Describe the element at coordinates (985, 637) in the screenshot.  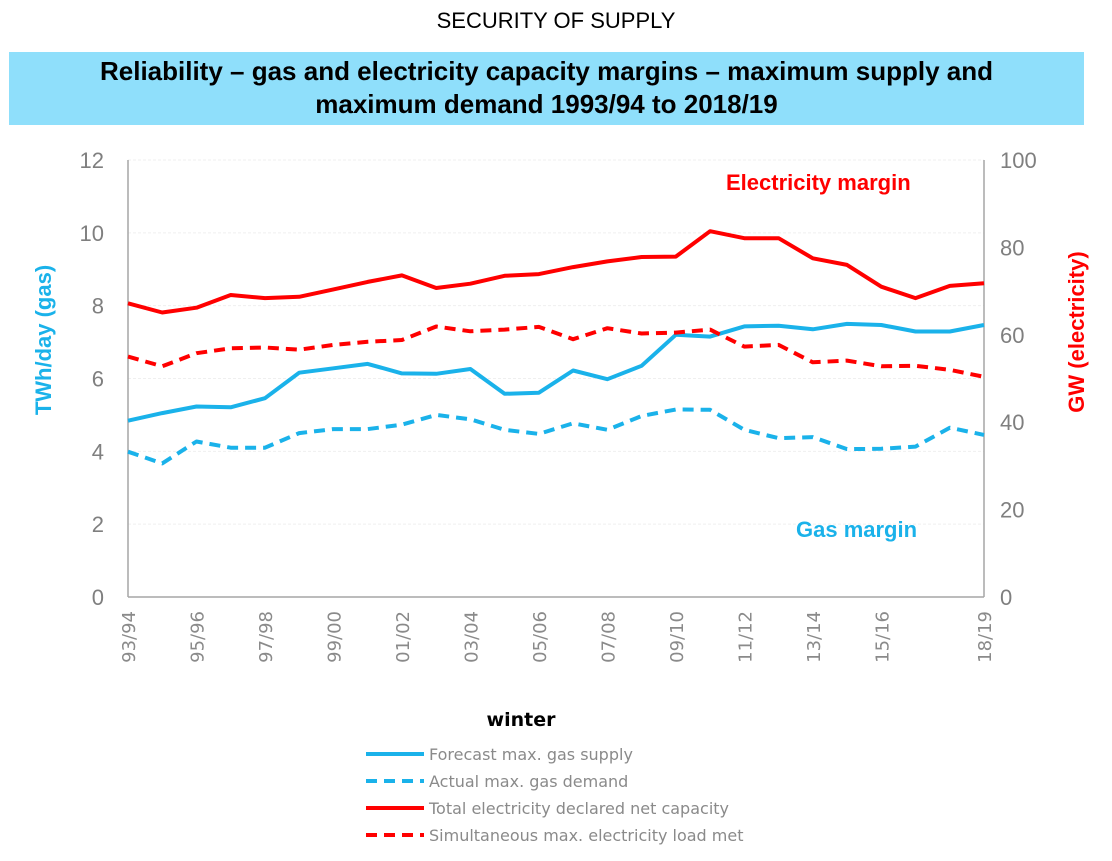
I see `x-tick-label: 18/19` at that location.